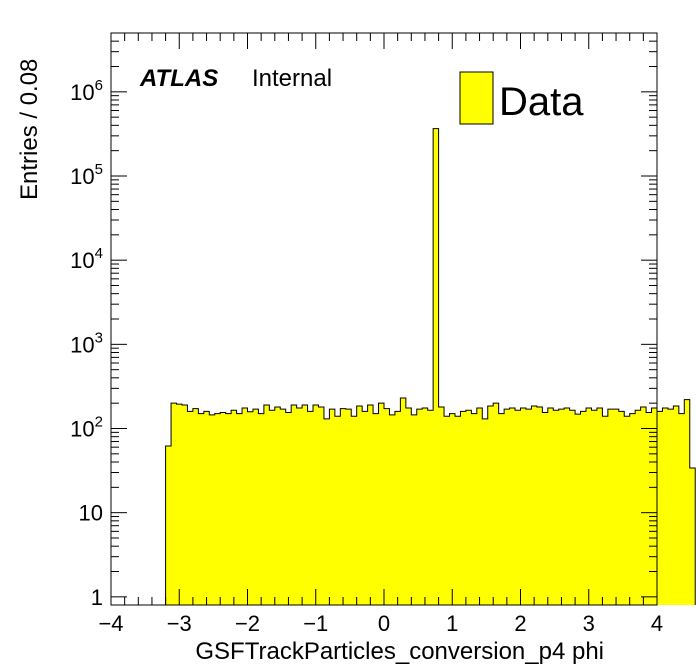  I want to click on x-tick-label: 4, so click(657, 623).